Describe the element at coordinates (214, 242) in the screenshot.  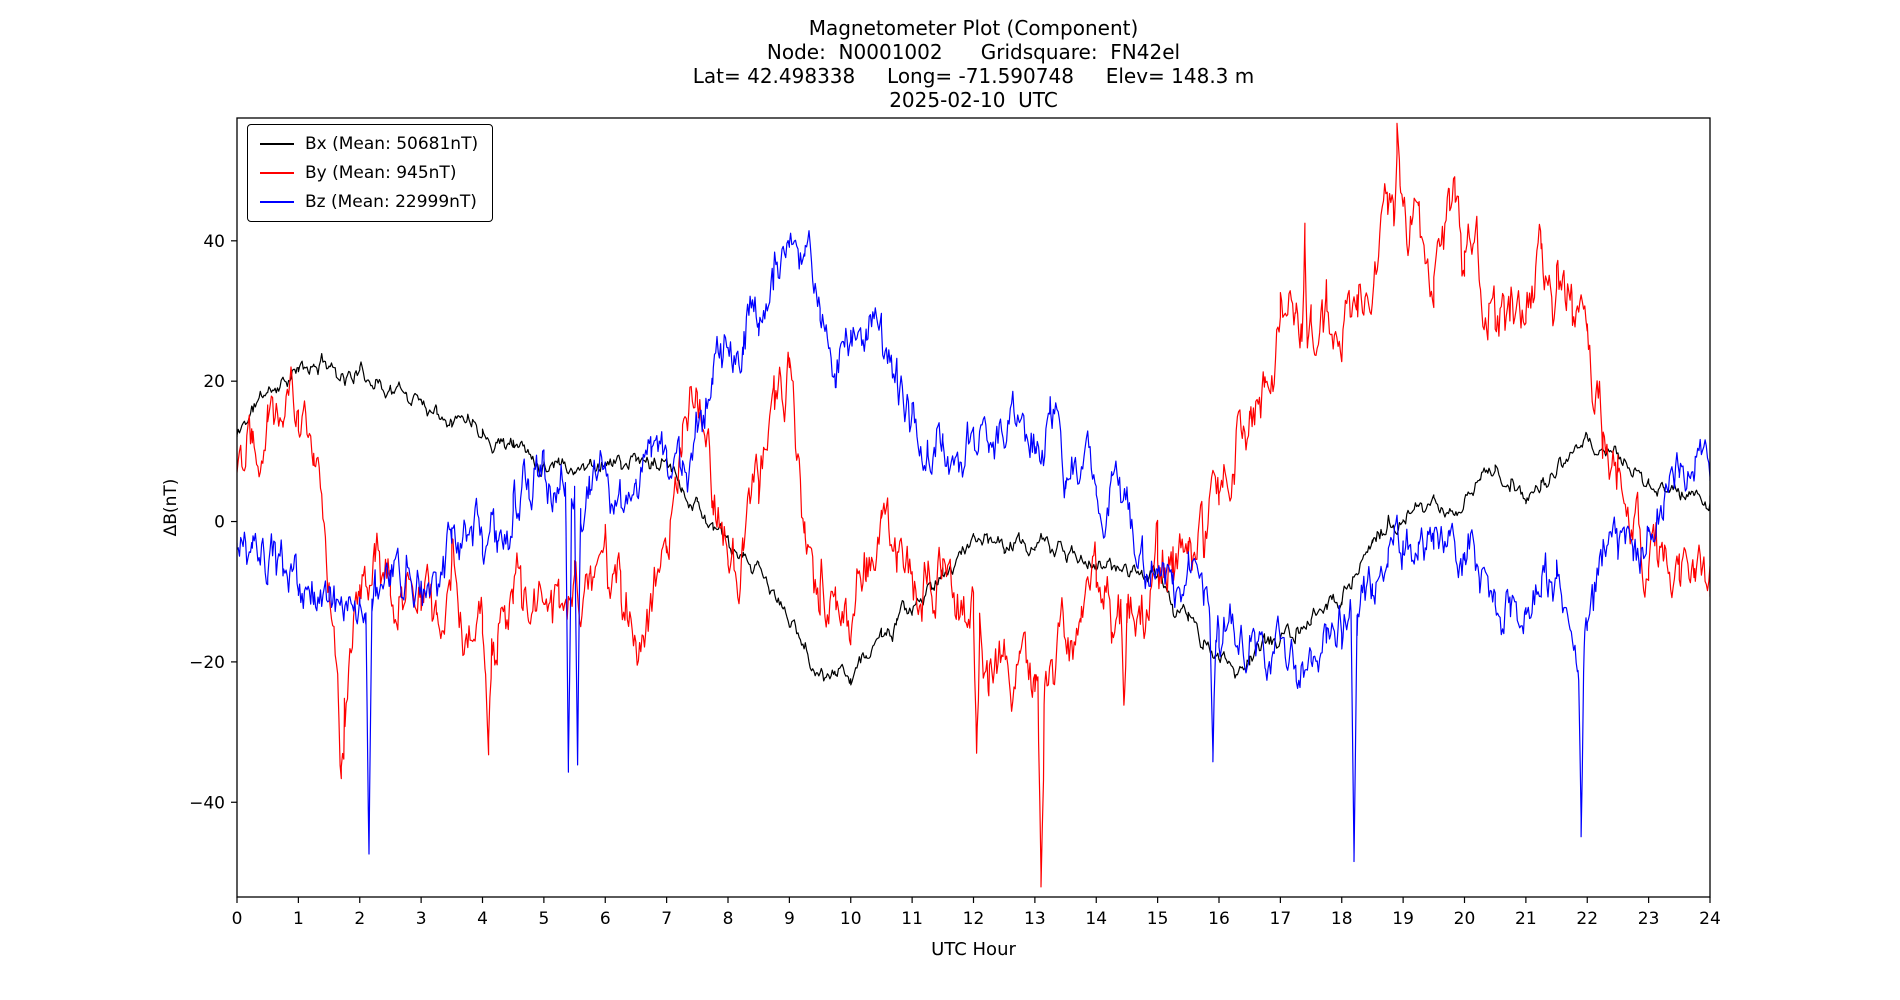
I see `y-tick-label: 40` at that location.